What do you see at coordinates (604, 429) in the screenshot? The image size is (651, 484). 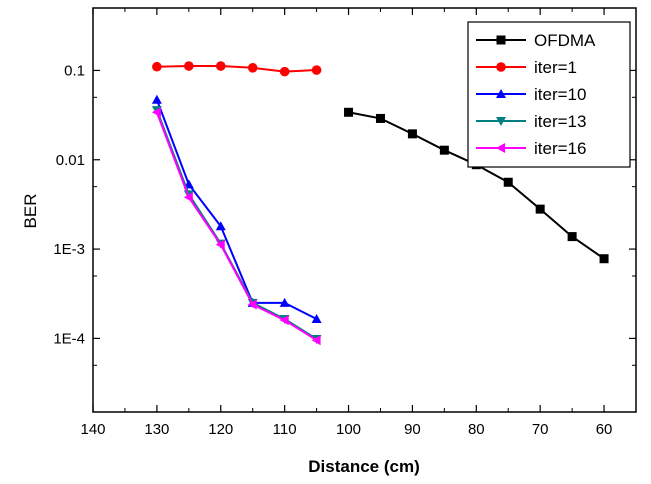 I see `x-tick-label: 60` at bounding box center [604, 429].